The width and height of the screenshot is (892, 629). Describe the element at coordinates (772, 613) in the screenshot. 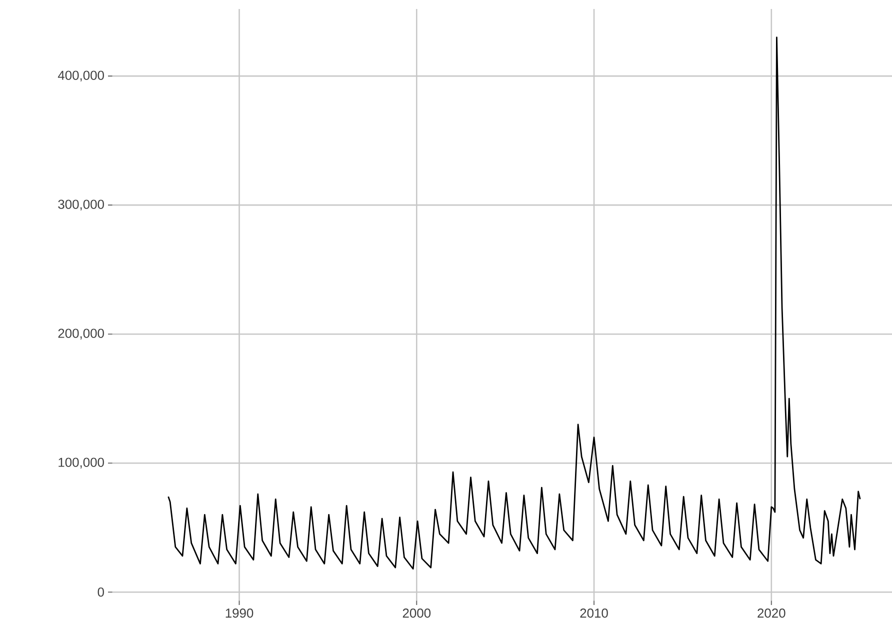

I see `x-tick-label: 2020` at that location.